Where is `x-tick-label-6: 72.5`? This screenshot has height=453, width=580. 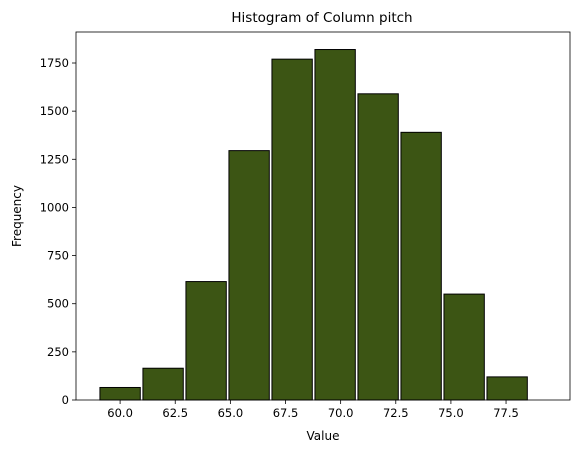 x-tick-label-6: 72.5 is located at coordinates (396, 413).